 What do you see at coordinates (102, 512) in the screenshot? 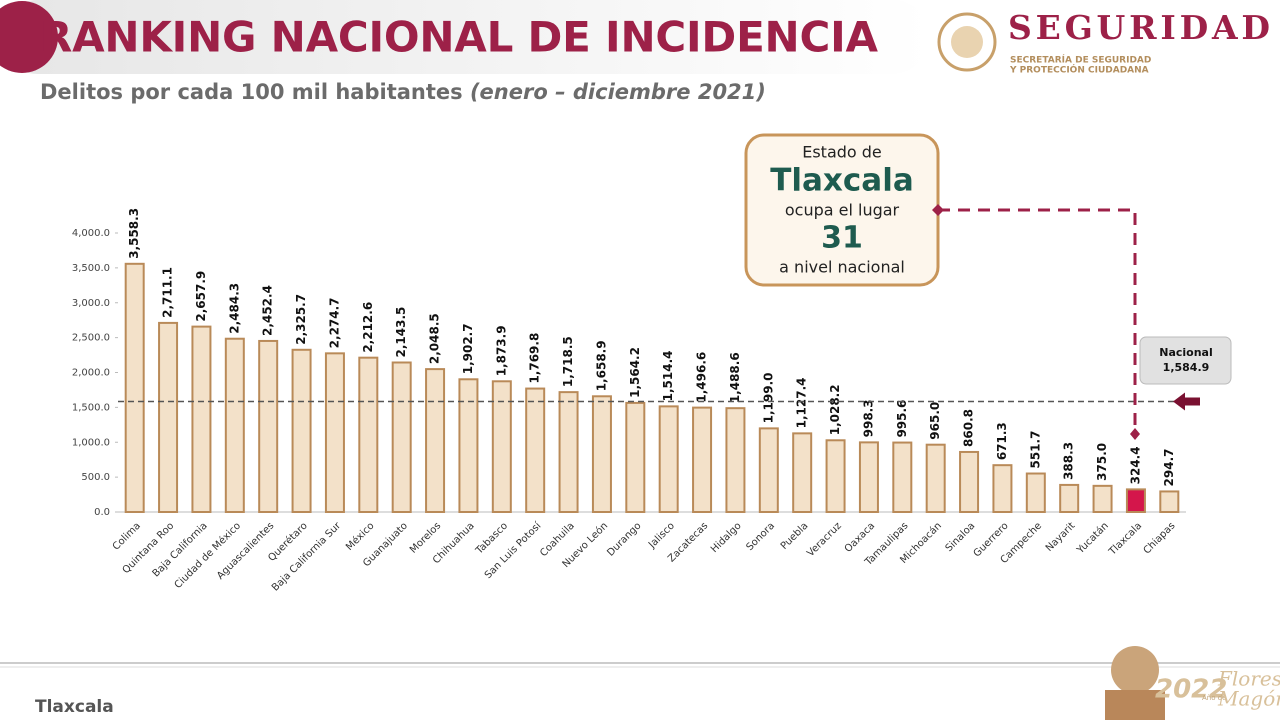
I see `y-tick-label: 0.0` at bounding box center [102, 512].